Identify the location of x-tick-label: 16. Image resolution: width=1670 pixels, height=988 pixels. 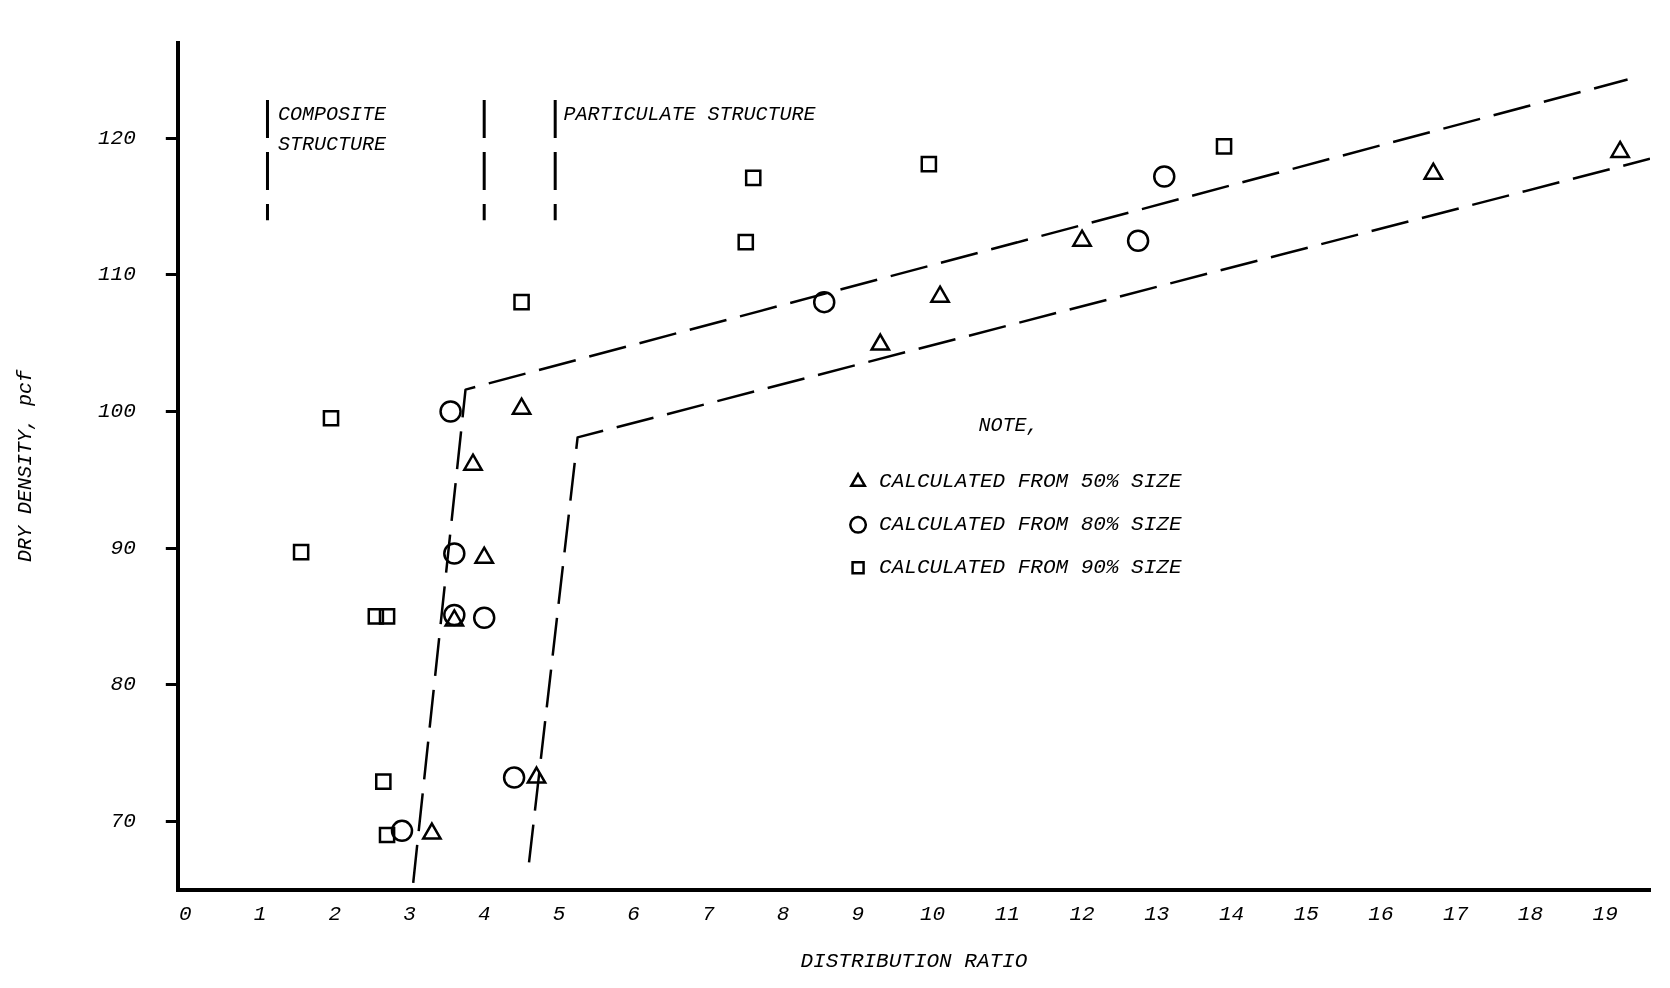
(1381, 914).